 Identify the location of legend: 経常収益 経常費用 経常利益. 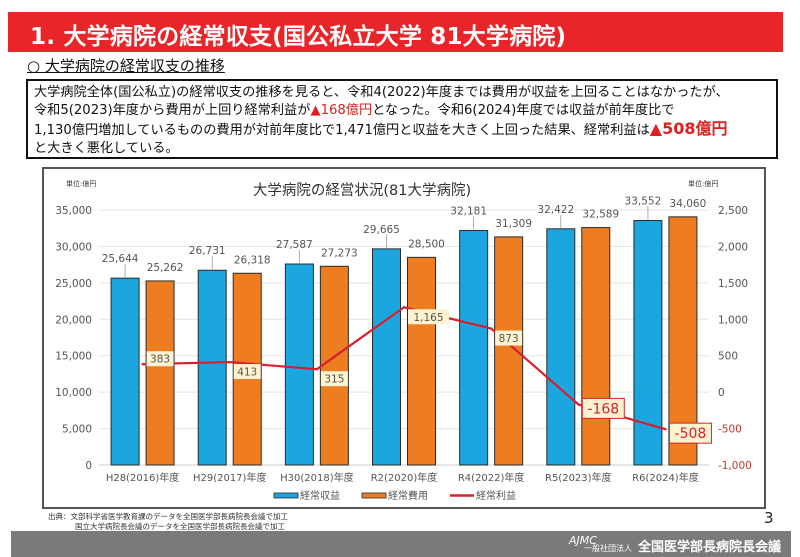
(394, 495).